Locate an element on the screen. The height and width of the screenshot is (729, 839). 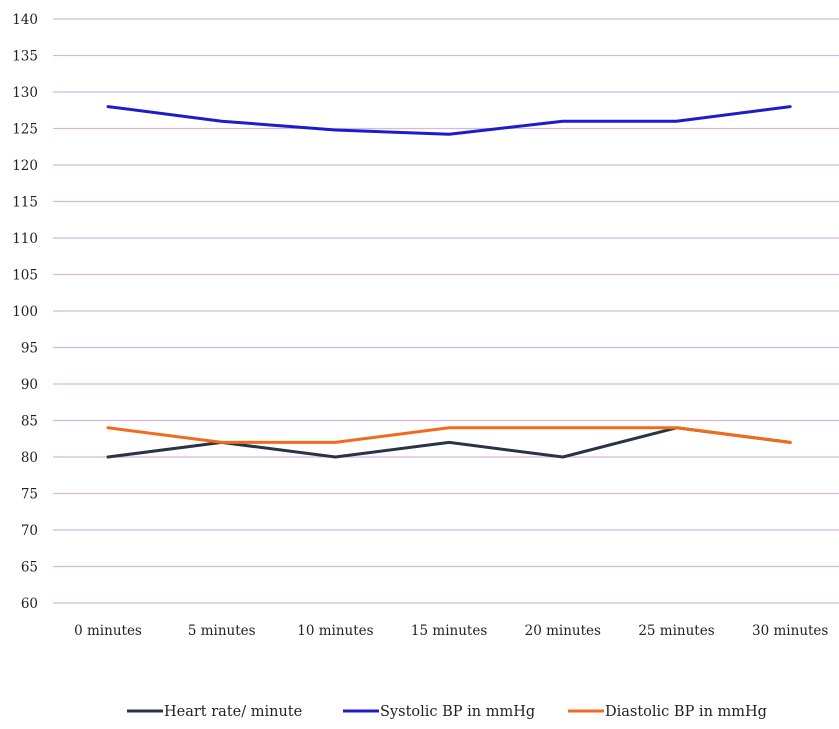
legend-label: Systolic BP in mmHg is located at coordinates (457, 712).